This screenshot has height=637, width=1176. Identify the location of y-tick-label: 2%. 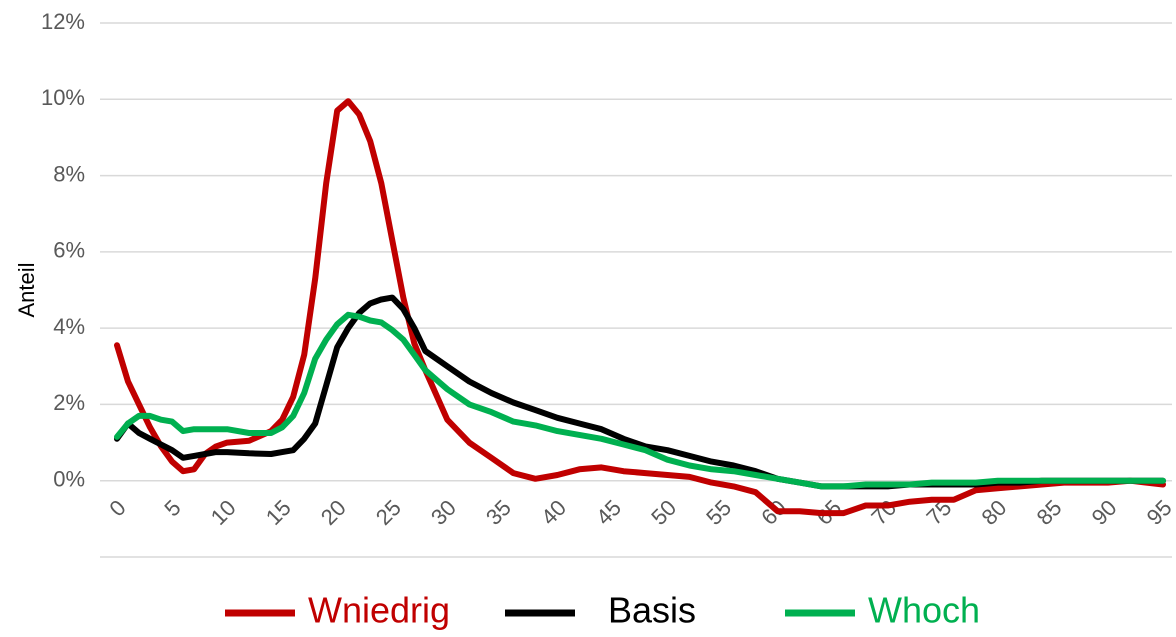
(69, 402).